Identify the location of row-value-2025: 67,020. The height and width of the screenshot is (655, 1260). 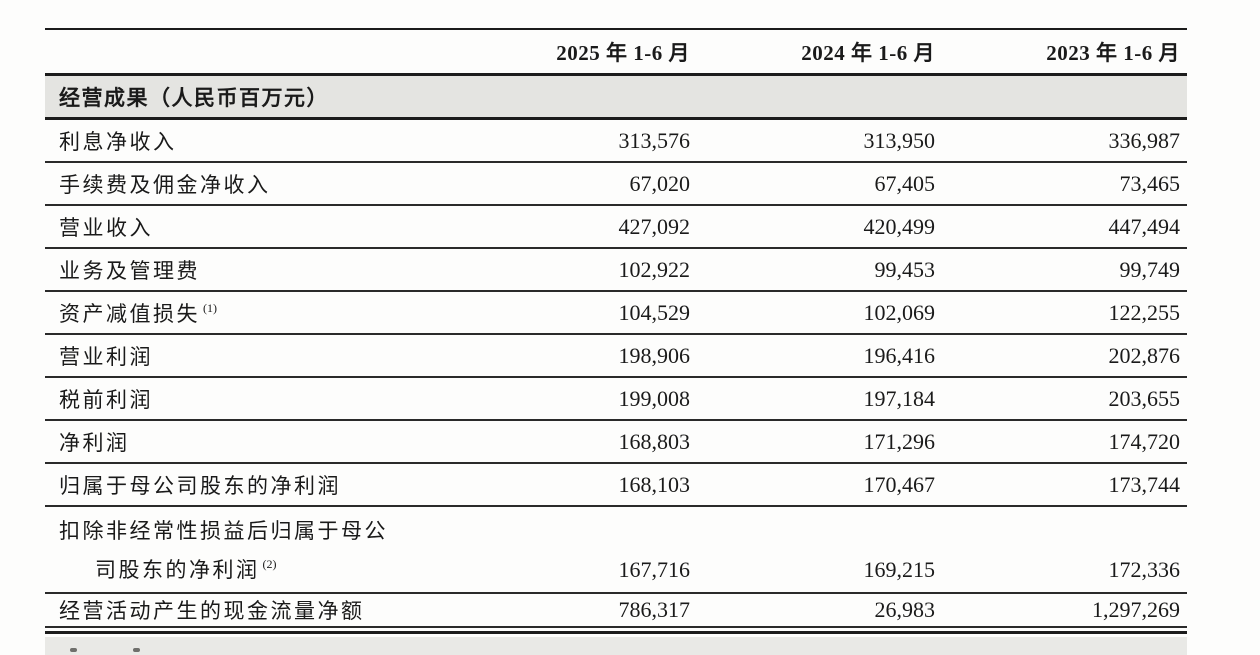
(660, 183).